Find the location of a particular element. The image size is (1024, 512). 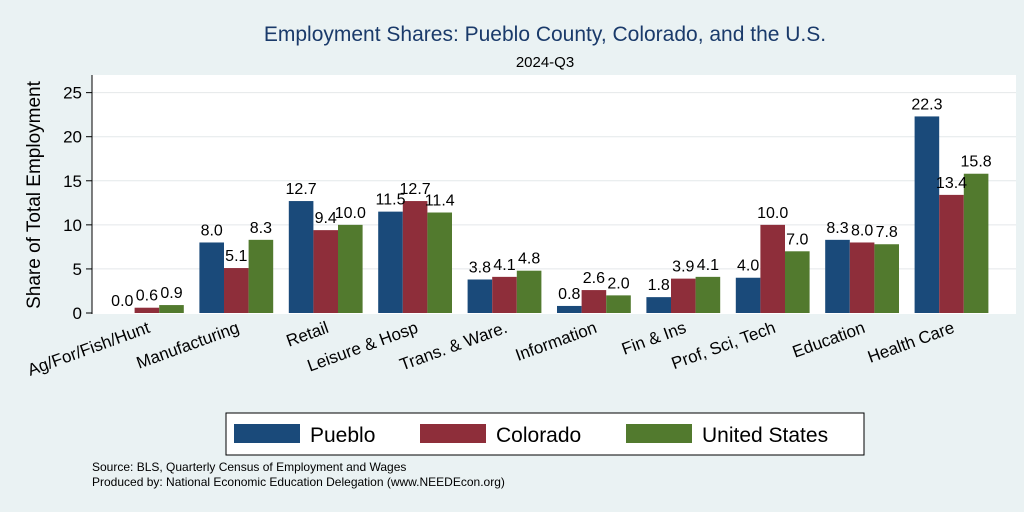

data-label: 4.8 is located at coordinates (529, 259).